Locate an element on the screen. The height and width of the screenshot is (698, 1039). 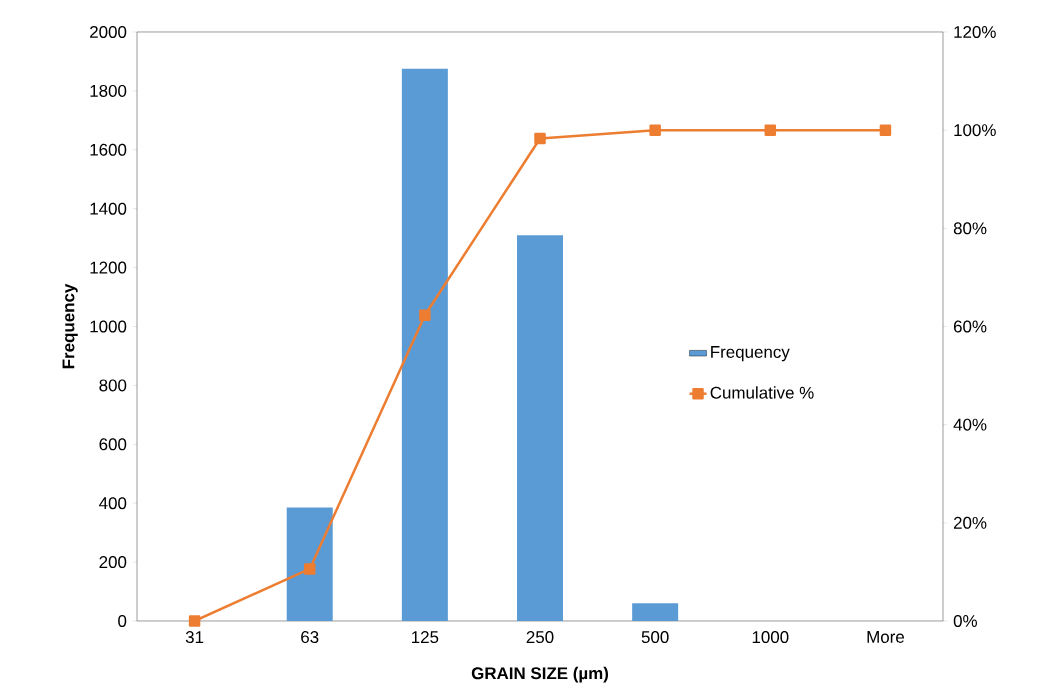
y2-tick-label: 20% is located at coordinates (970, 522).